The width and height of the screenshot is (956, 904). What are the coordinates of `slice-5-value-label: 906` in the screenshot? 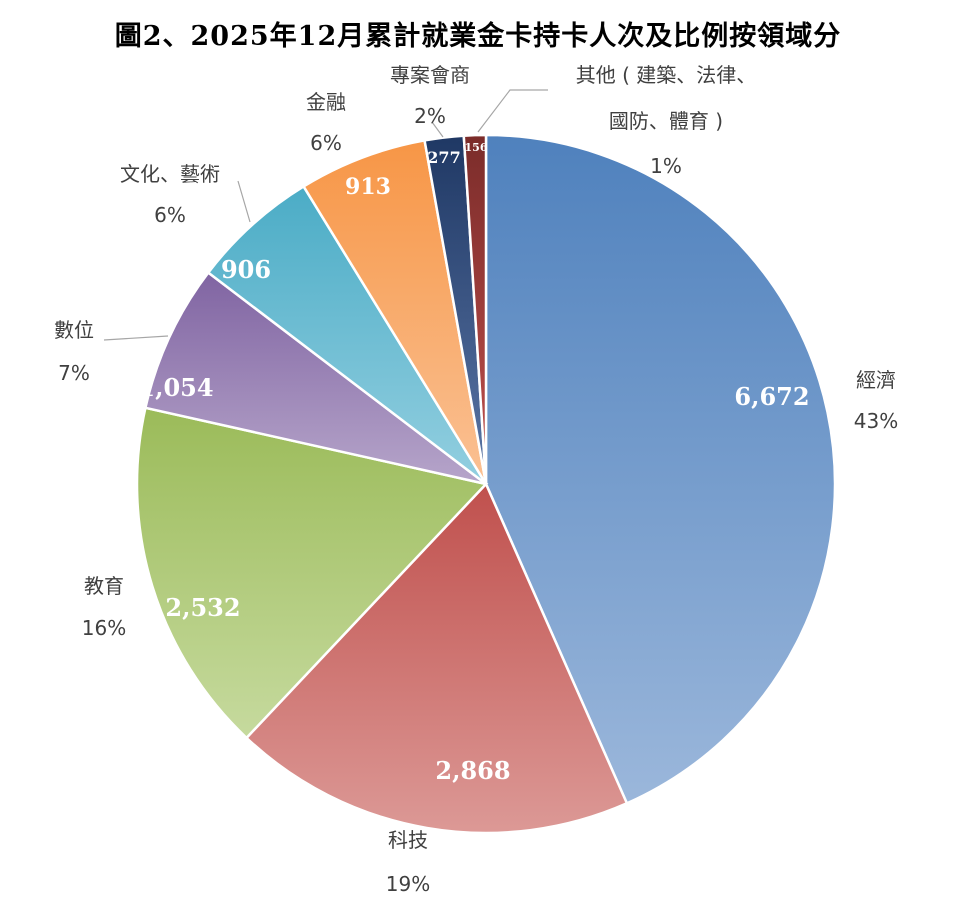 It's located at (246, 269).